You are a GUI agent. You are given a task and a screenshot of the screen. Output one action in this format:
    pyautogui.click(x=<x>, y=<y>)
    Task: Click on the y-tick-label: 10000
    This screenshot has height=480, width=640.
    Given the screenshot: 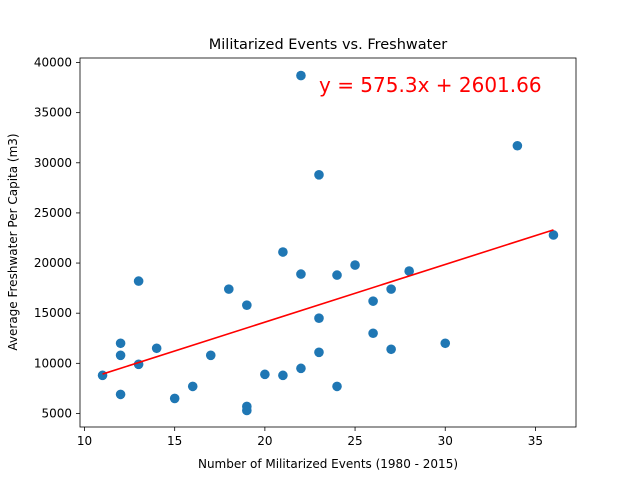 What is the action you would take?
    pyautogui.click(x=53, y=363)
    